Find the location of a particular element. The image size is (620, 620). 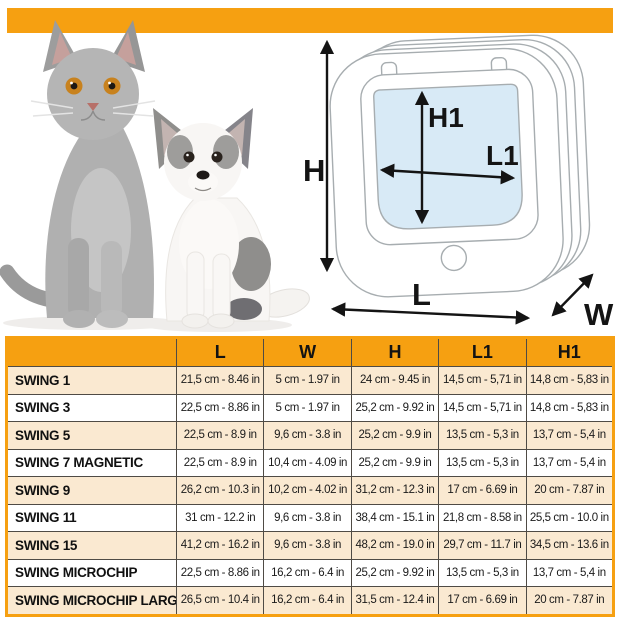

cell-H: 38,4 cm - 15.1 in is located at coordinates (395, 517).